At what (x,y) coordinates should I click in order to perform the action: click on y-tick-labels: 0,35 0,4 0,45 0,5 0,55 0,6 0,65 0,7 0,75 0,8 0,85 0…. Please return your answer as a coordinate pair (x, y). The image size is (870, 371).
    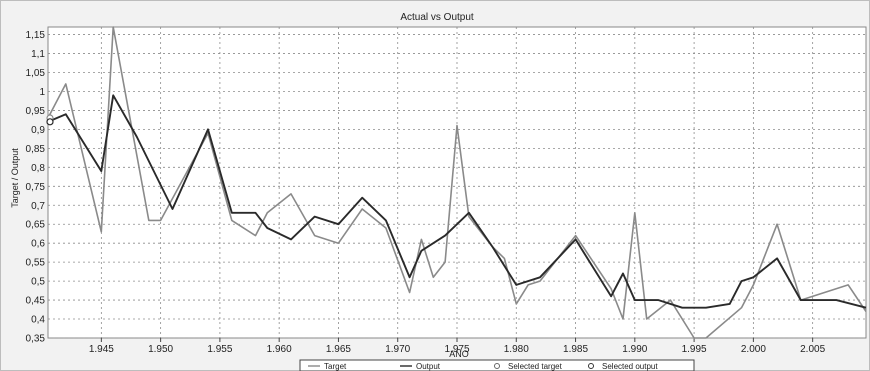
    Looking at the image, I should click on (36, 187).